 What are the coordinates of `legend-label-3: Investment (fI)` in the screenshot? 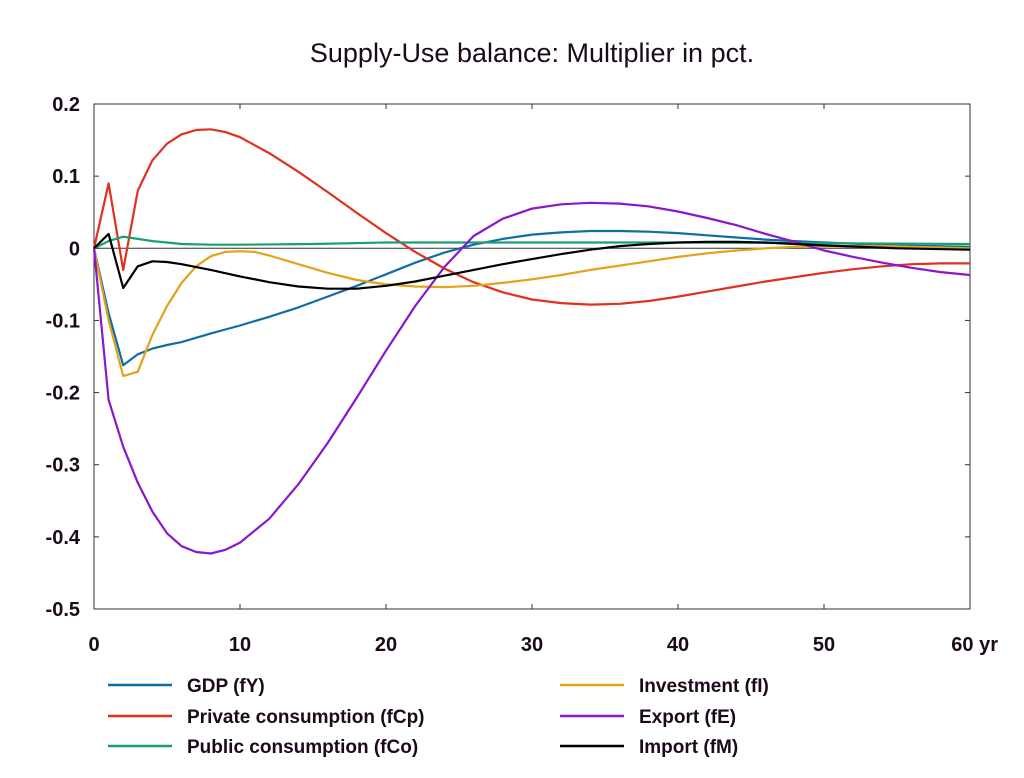 It's located at (704, 686).